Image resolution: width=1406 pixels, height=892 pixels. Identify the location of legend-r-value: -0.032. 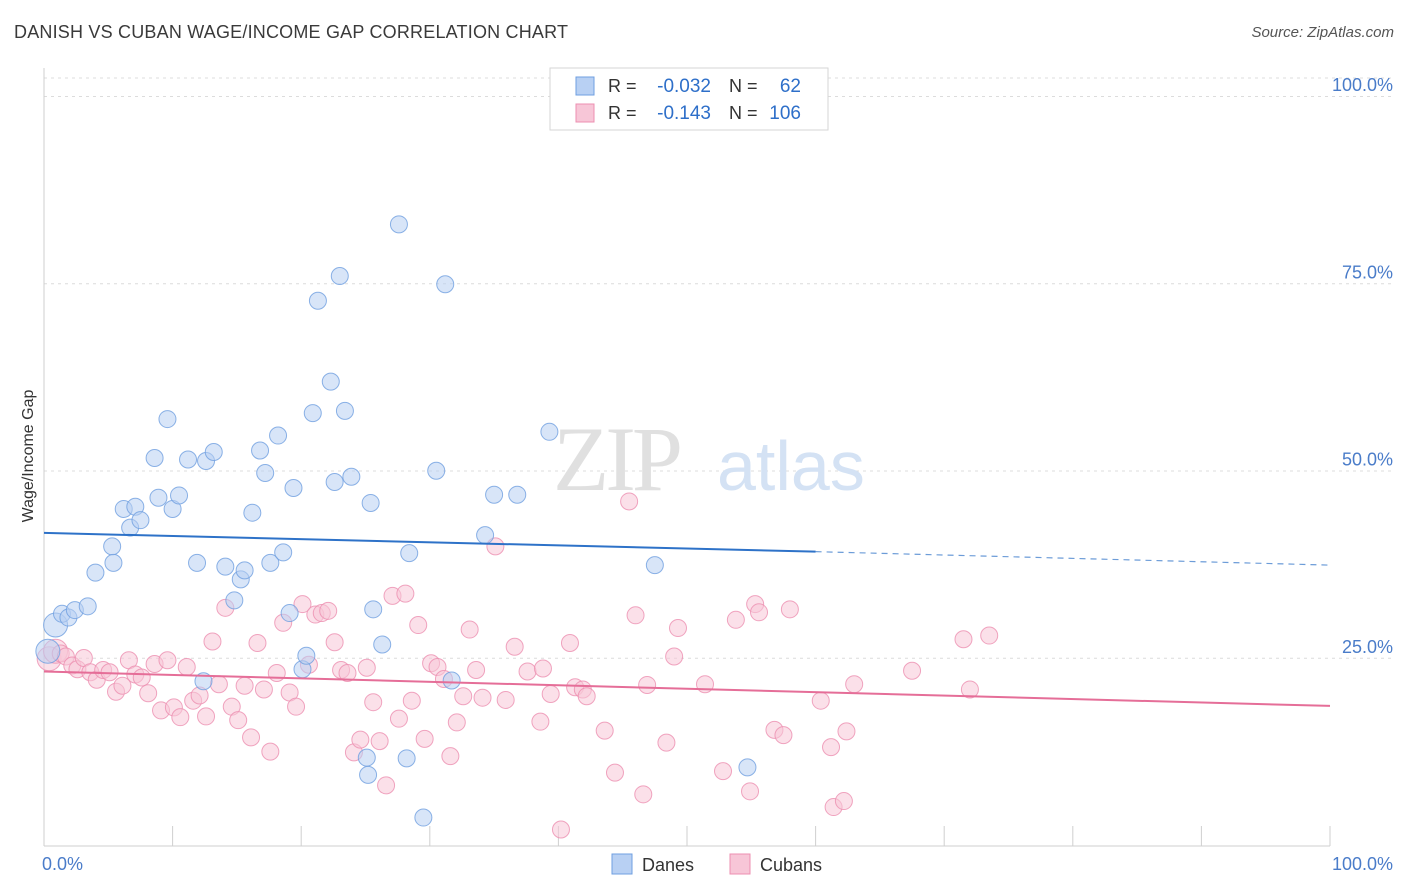
(684, 86).